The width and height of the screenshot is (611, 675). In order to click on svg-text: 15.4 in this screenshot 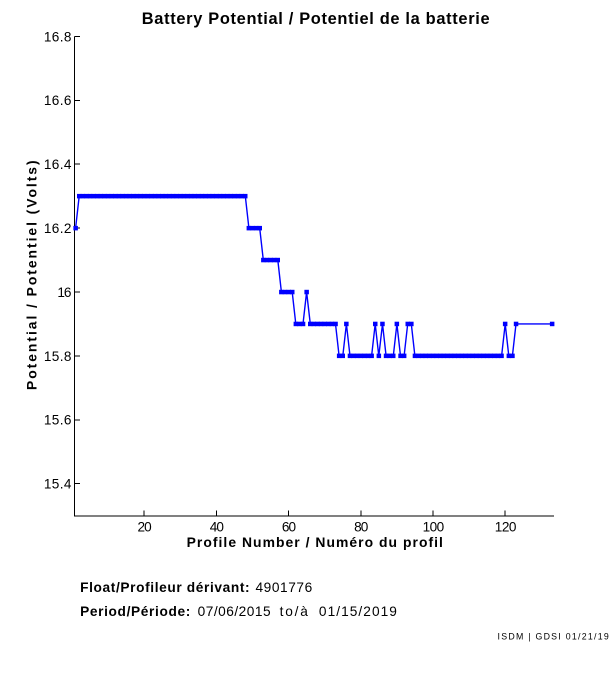, I will do `click(58, 484)`.